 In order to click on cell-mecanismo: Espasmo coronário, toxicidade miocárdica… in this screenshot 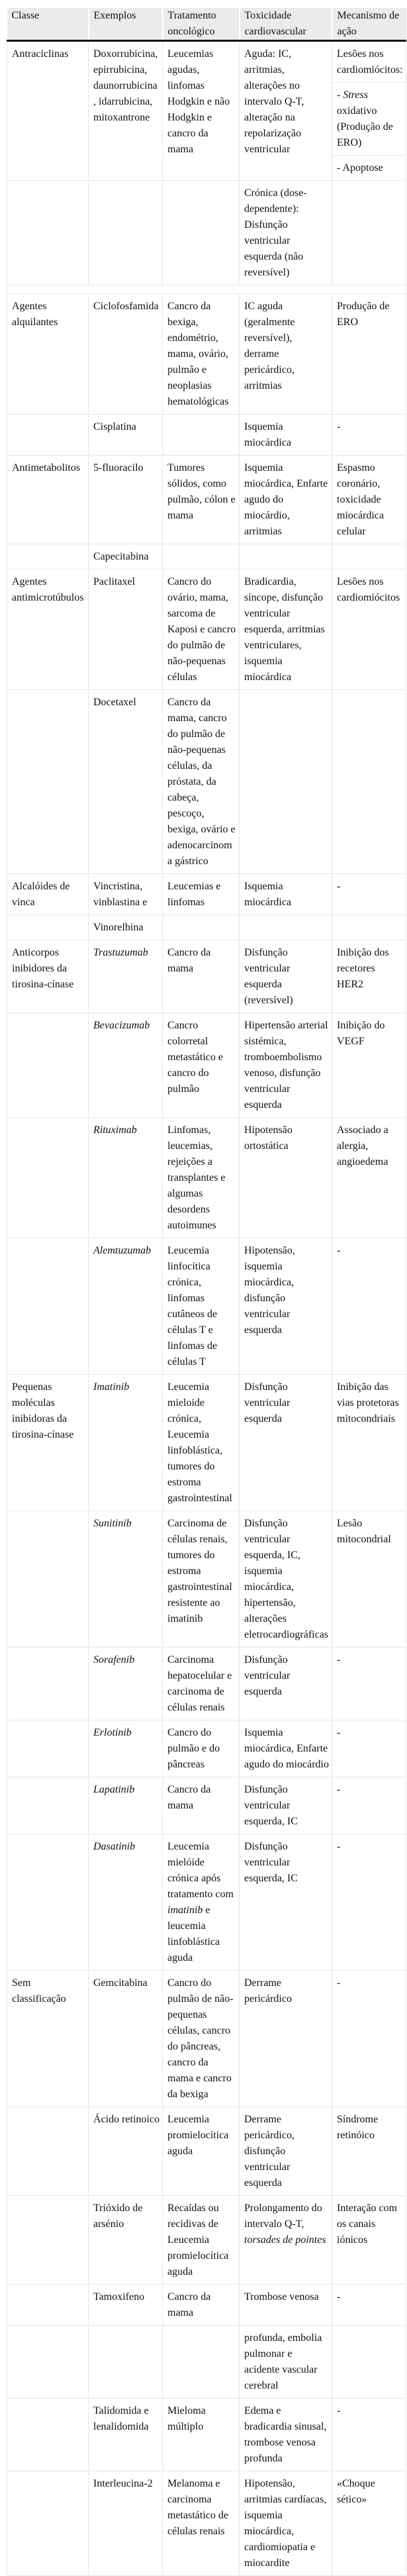, I will do `click(369, 499)`.